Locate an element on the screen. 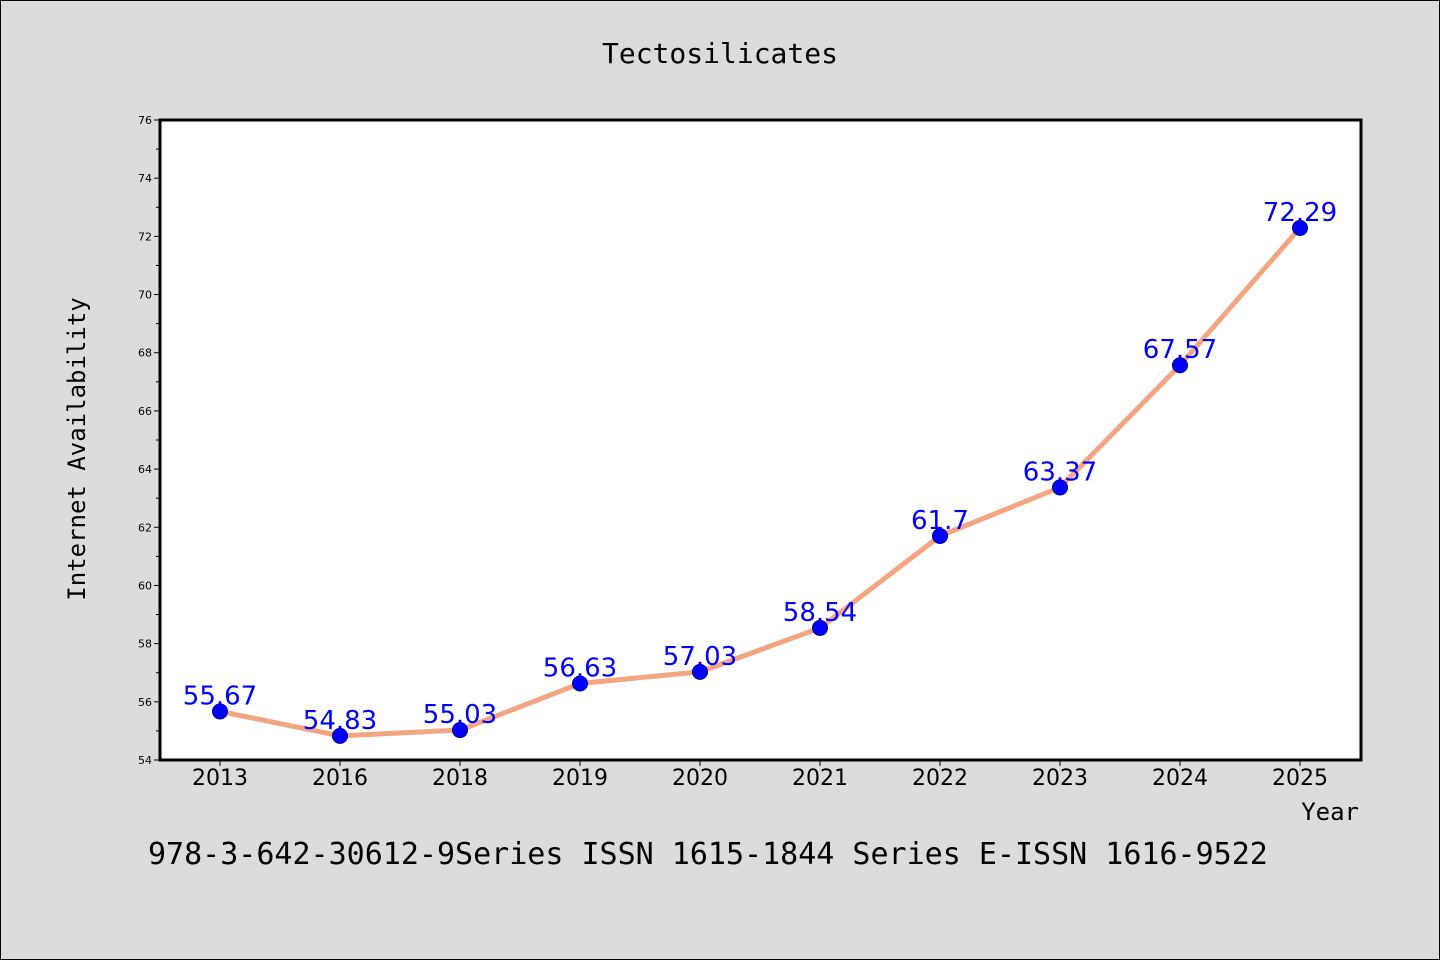 The image size is (1440, 960). y-axis-ticks: 54 56 58 60 62 64 66 68 70 72 74 76 is located at coordinates (149, 440).